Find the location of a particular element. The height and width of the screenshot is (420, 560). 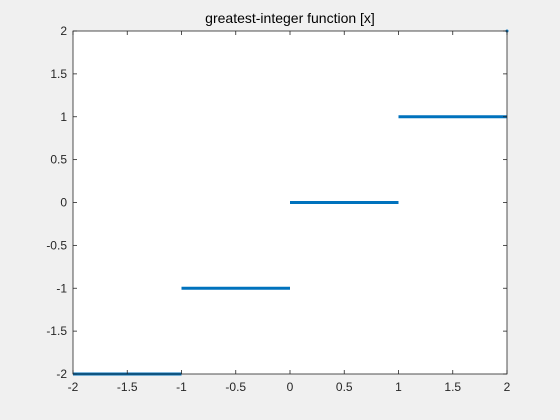

x-tick-label: -1 is located at coordinates (181, 387).